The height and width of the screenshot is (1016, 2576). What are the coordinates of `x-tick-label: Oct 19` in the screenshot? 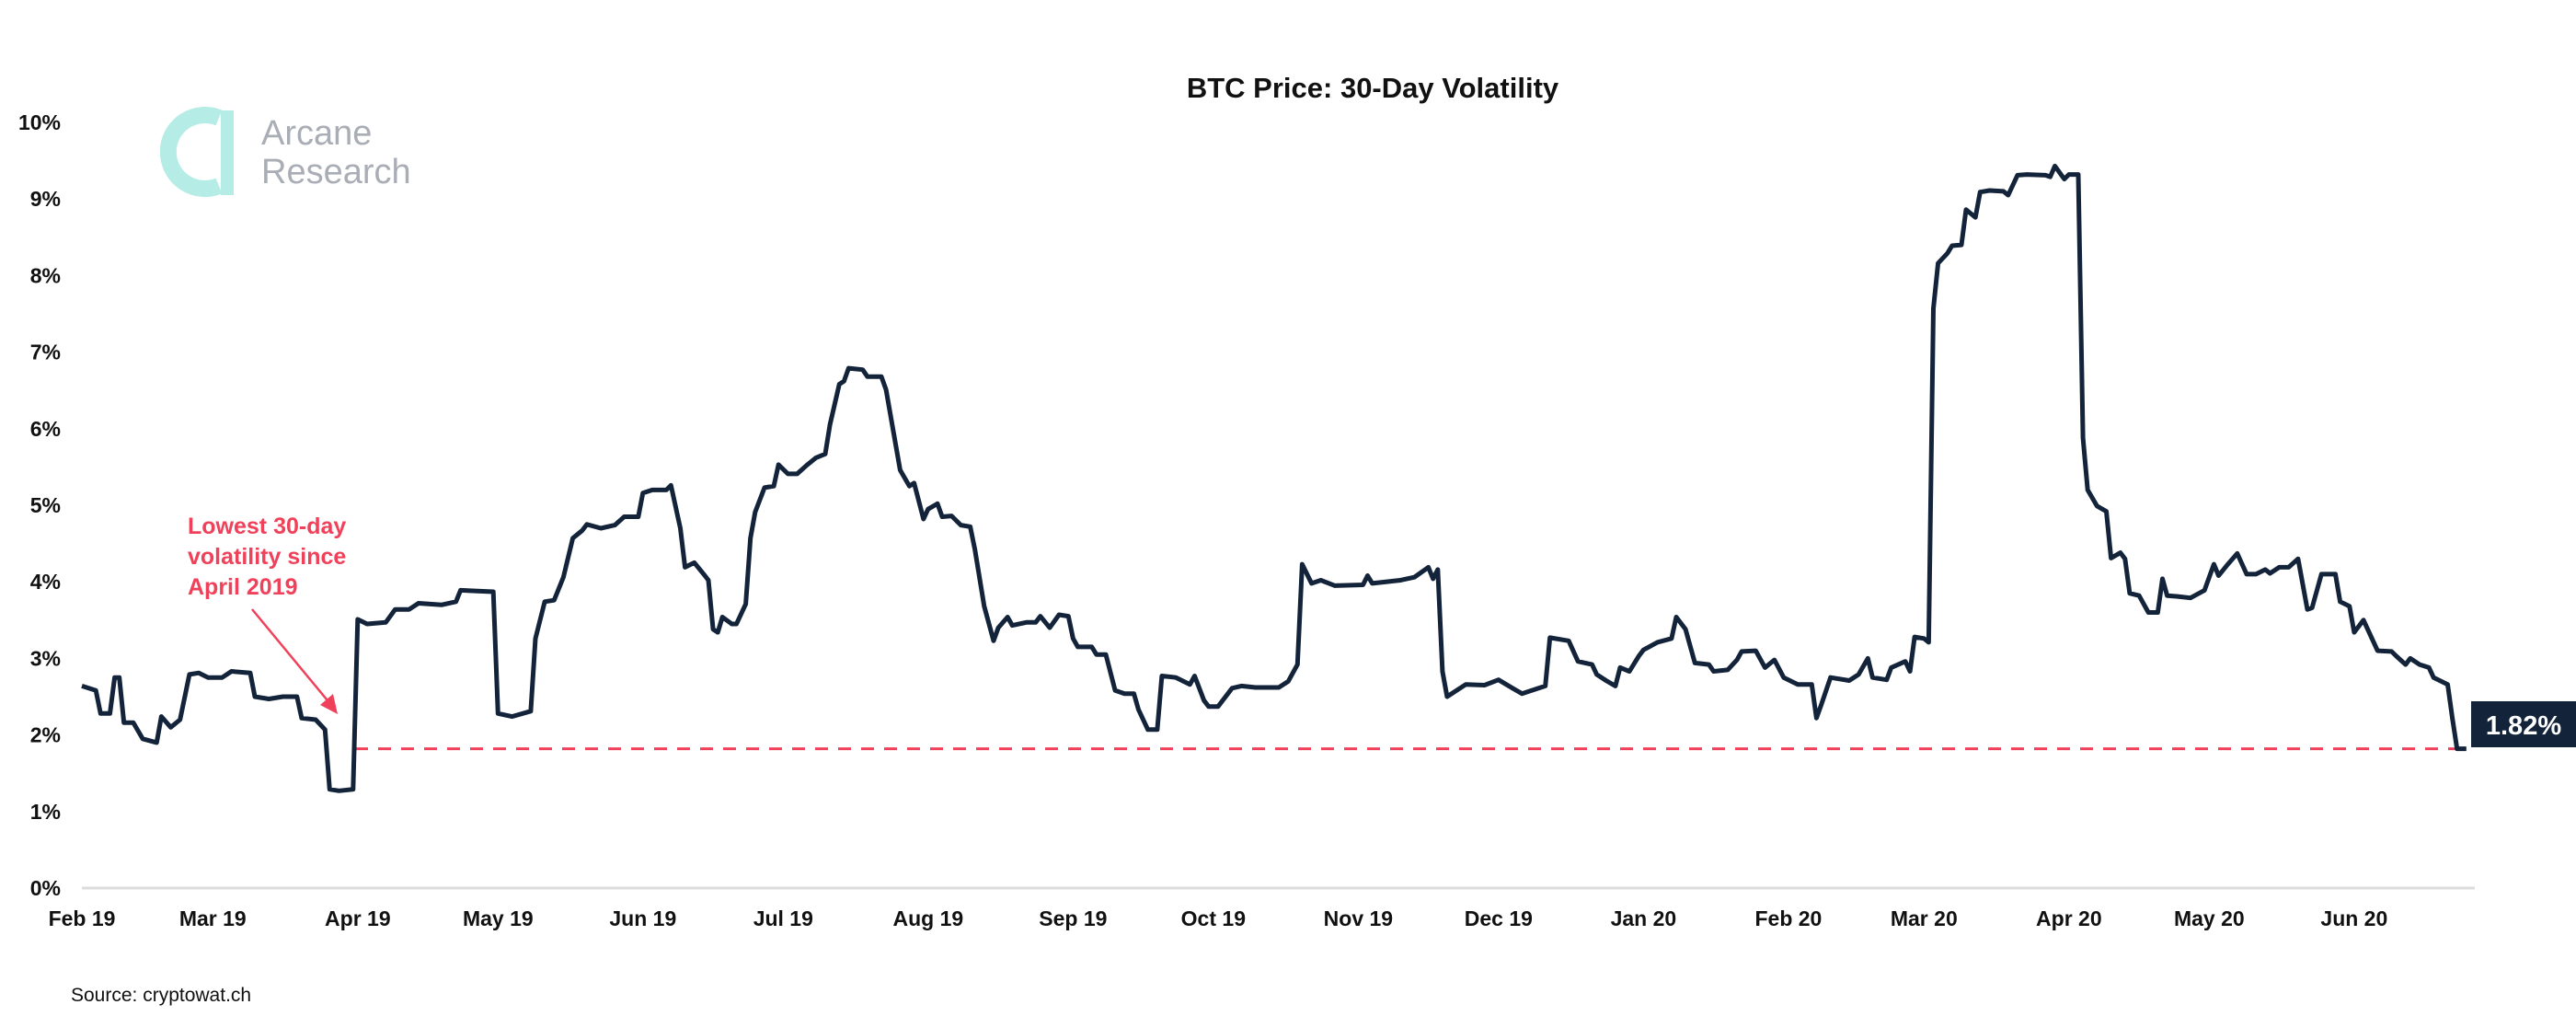 It's located at (1213, 918).